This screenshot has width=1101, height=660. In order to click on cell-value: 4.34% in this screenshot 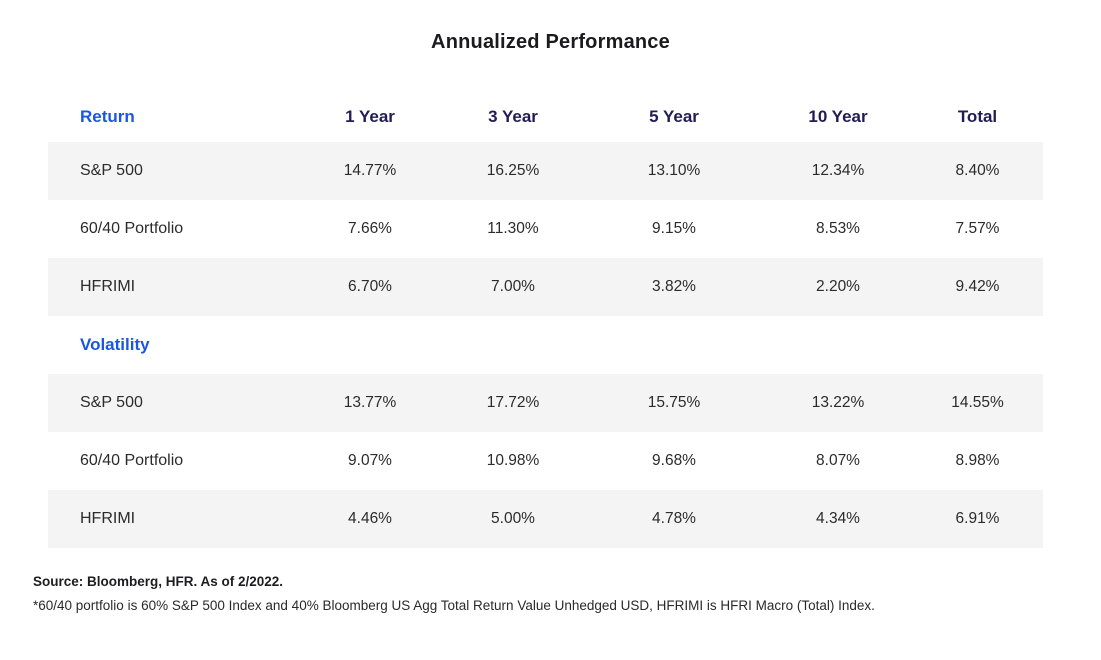, I will do `click(838, 518)`.